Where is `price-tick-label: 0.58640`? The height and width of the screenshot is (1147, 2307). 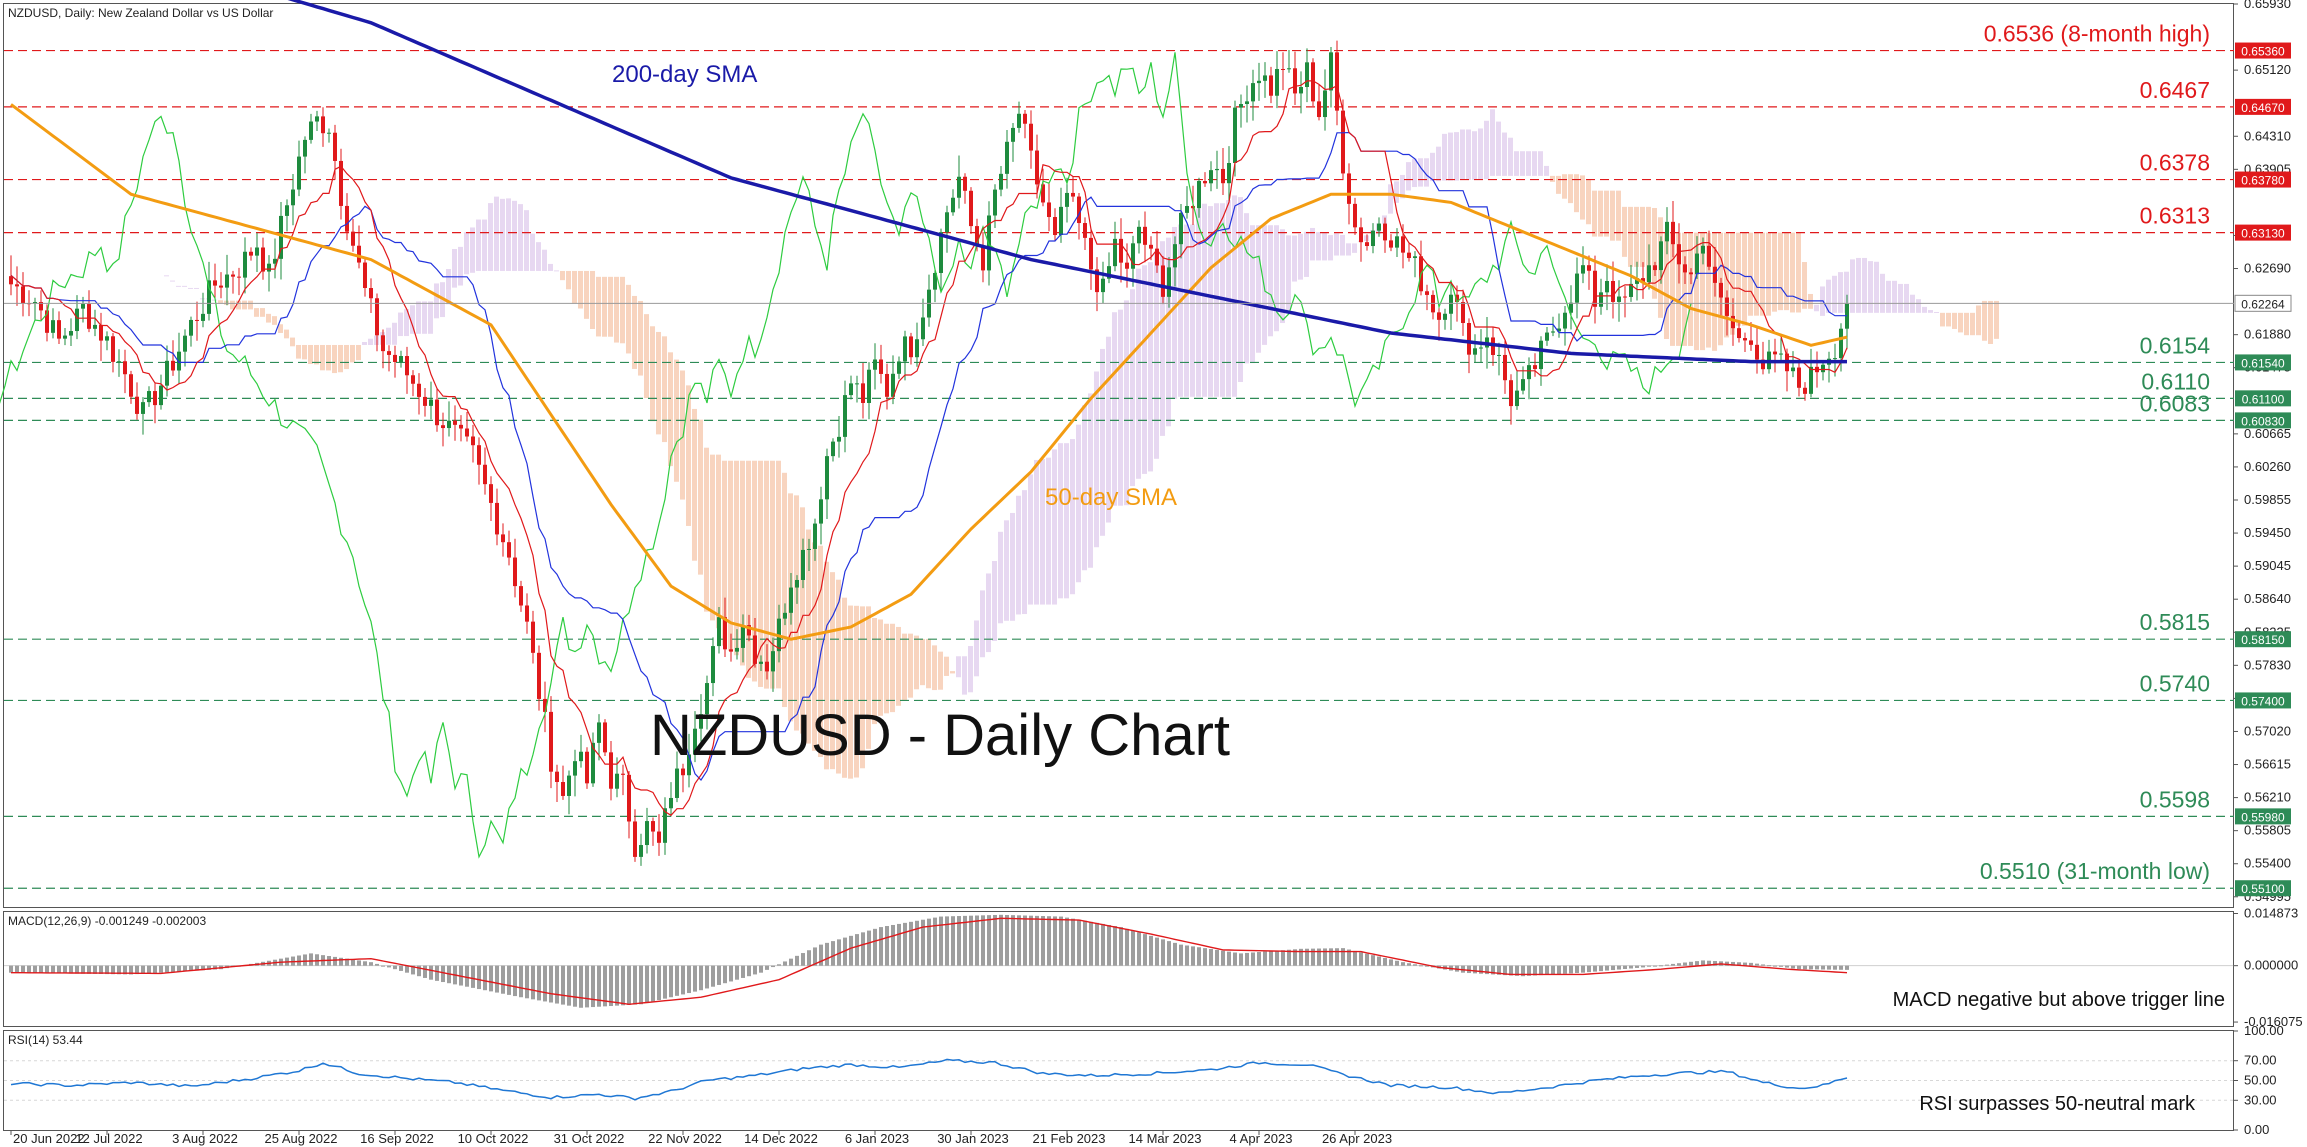
price-tick-label: 0.58640 is located at coordinates (2267, 598).